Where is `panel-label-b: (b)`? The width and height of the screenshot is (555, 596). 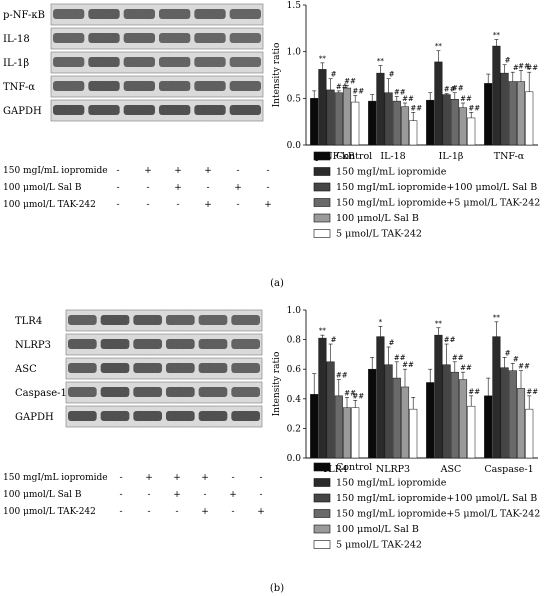 panel-label-b: (b) is located at coordinates (277, 588).